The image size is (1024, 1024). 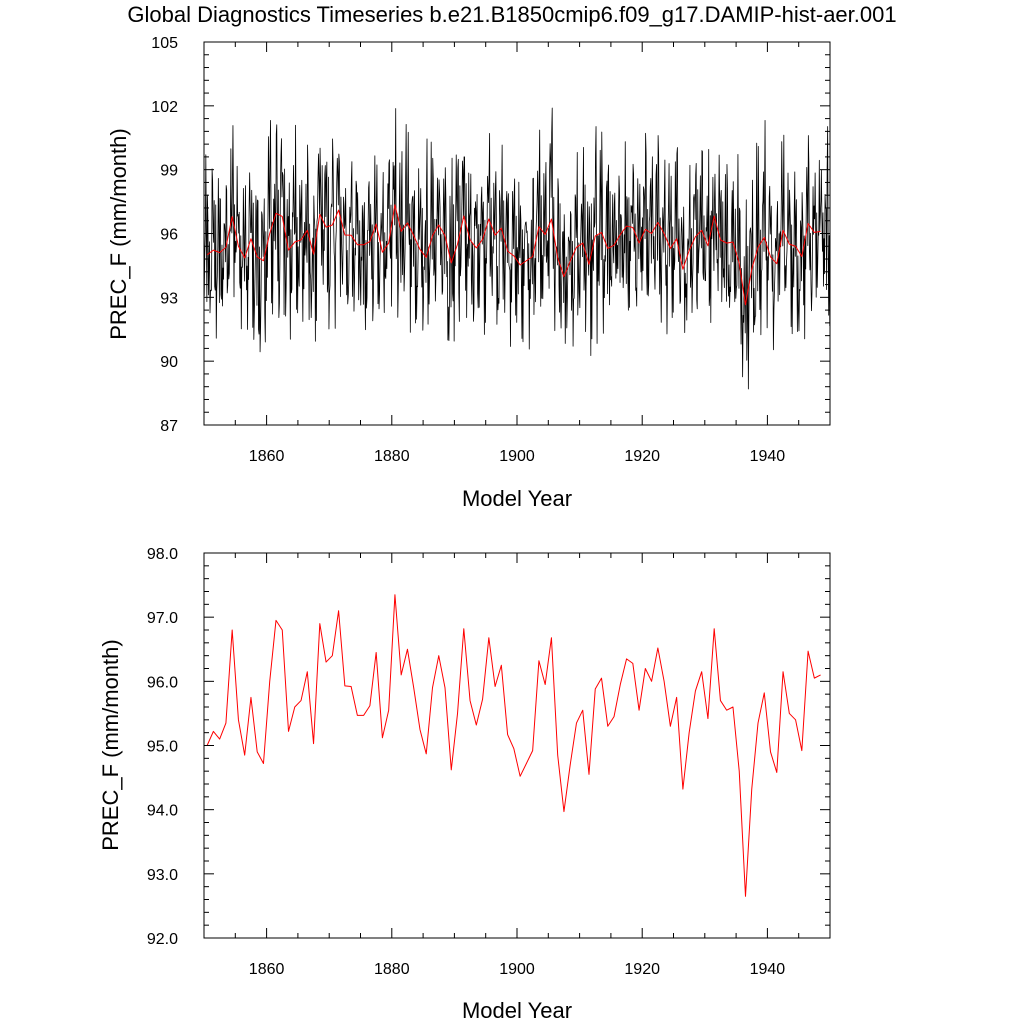 What do you see at coordinates (164, 43) in the screenshot?
I see `y-tick-label: 105` at bounding box center [164, 43].